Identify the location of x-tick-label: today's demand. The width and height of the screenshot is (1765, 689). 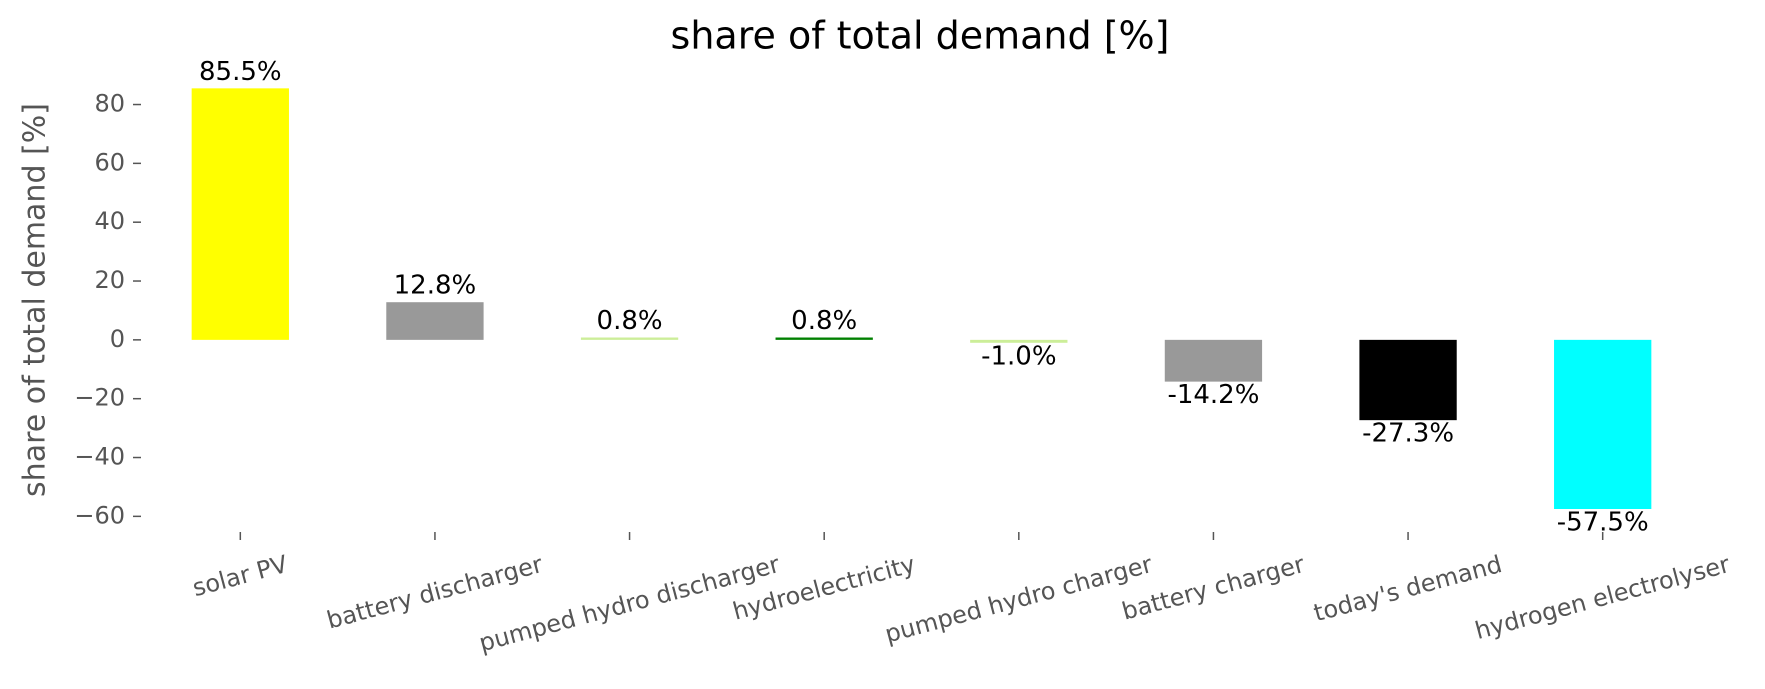
(1408, 588).